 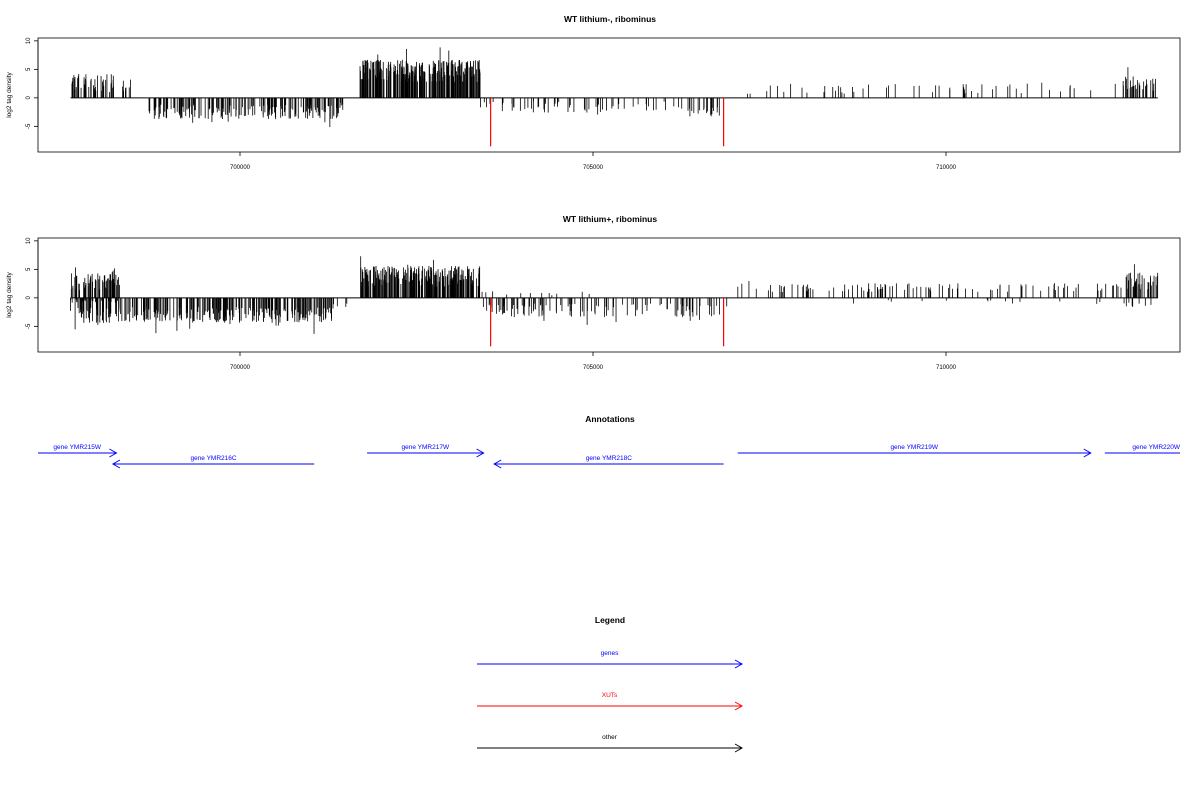 What do you see at coordinates (610, 659) in the screenshot?
I see `legend-item: genes` at bounding box center [610, 659].